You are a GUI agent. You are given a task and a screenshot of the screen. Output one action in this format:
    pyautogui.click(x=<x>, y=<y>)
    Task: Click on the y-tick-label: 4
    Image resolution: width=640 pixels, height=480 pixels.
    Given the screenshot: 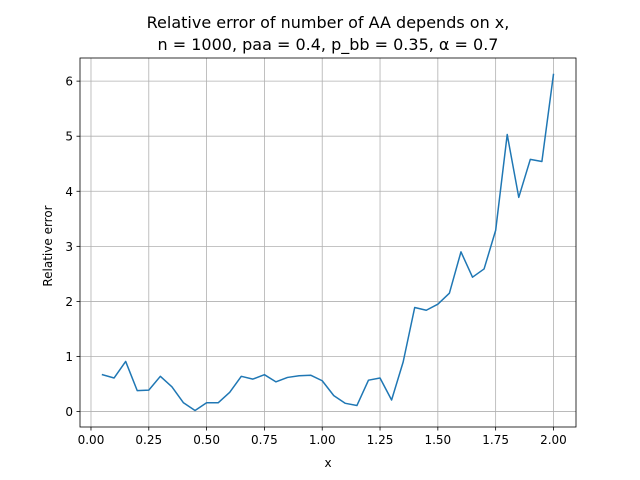 What is the action you would take?
    pyautogui.click(x=69, y=192)
    